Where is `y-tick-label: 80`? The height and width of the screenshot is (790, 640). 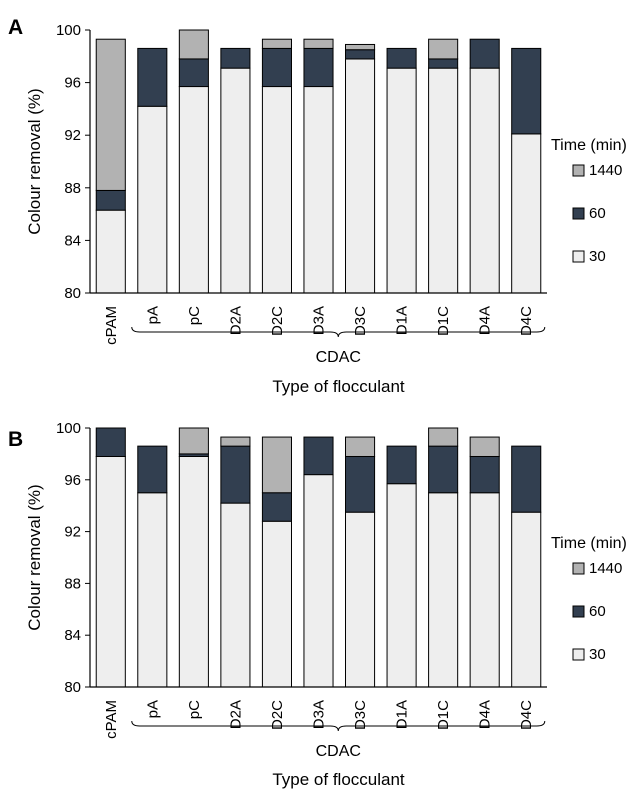 y-tick-label: 80 is located at coordinates (72, 687).